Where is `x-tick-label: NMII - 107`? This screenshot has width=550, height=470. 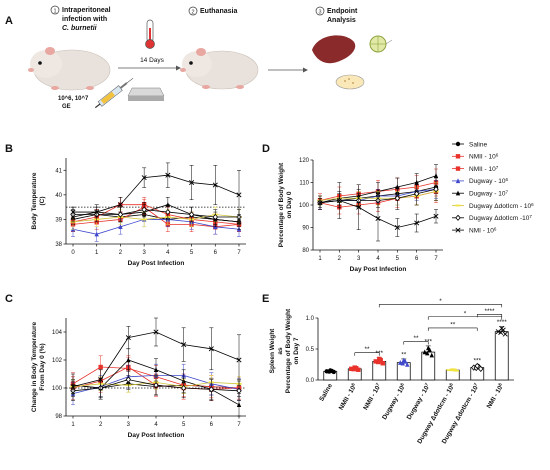 x-tick-label: NMII - 107 is located at coordinates (372, 396).